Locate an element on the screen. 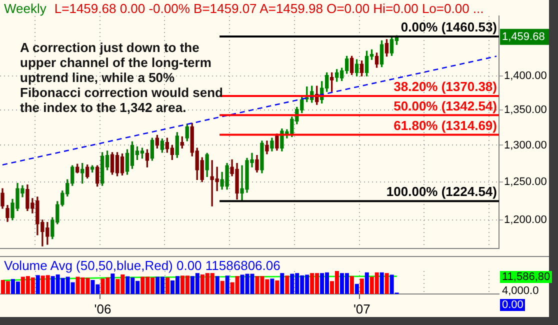 The width and height of the screenshot is (558, 325). x-tick-label: '06 is located at coordinates (103, 308).